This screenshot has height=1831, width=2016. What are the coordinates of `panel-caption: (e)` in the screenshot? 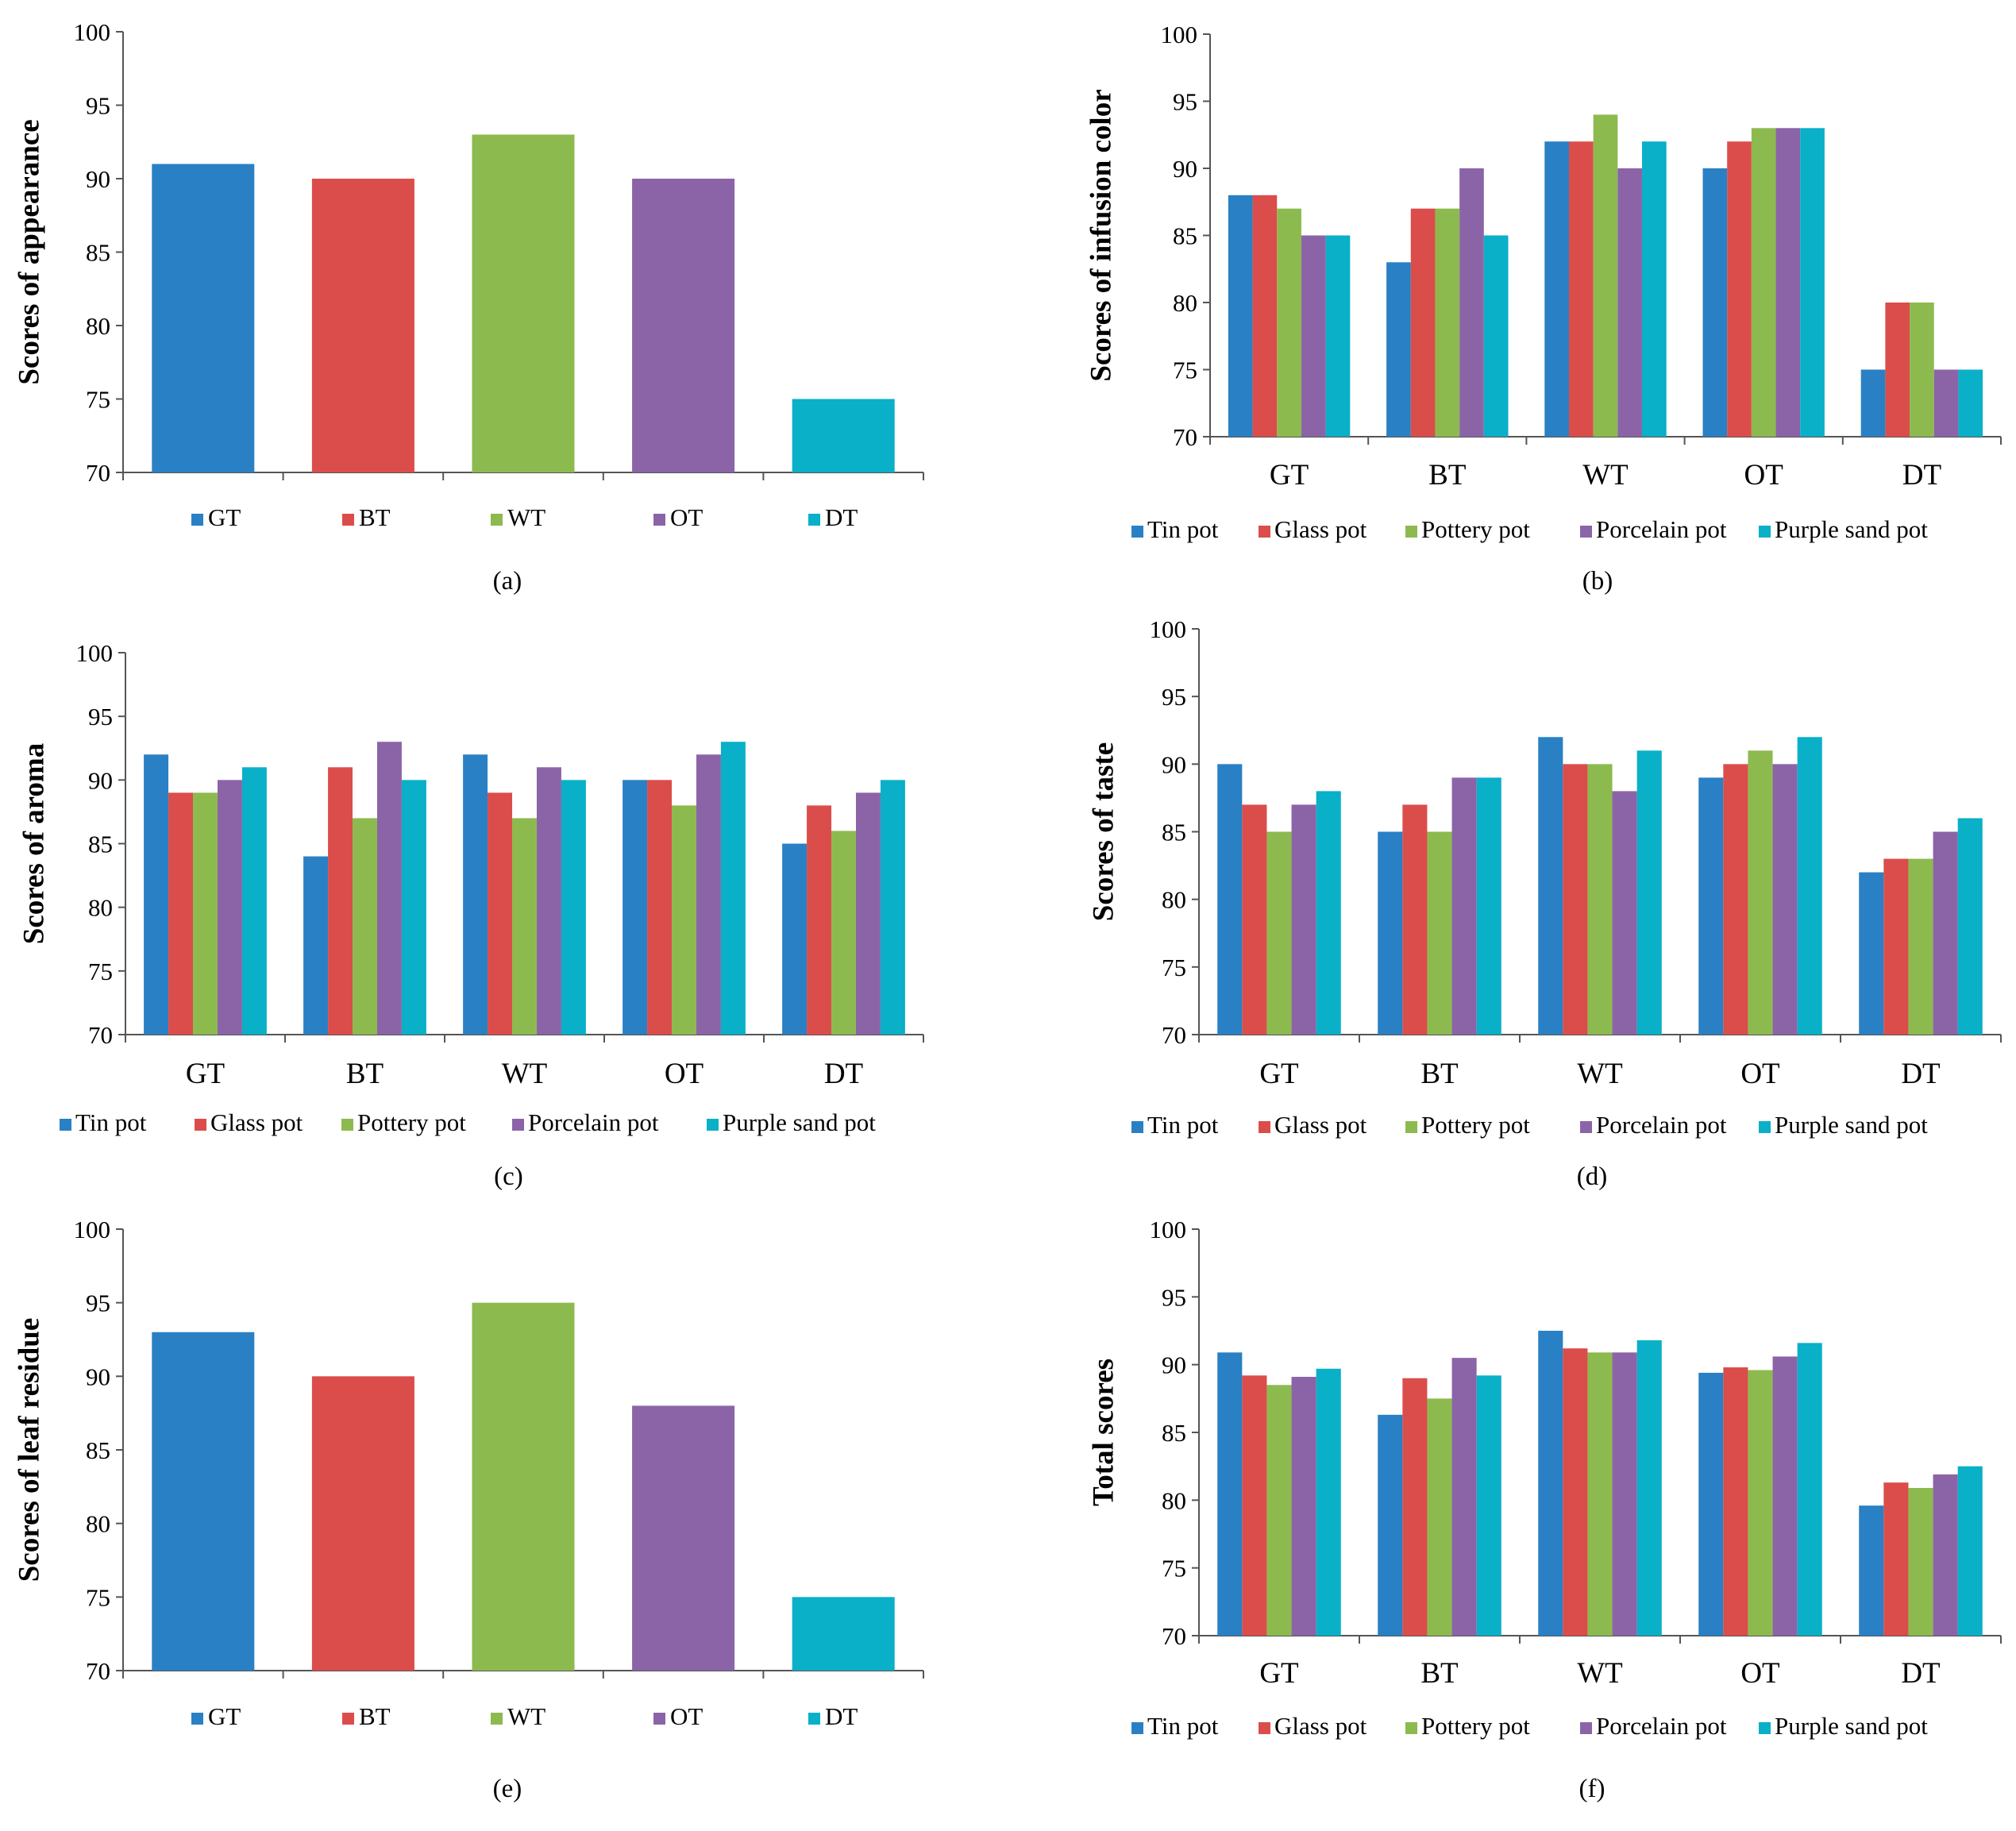 It's located at (508, 1789).